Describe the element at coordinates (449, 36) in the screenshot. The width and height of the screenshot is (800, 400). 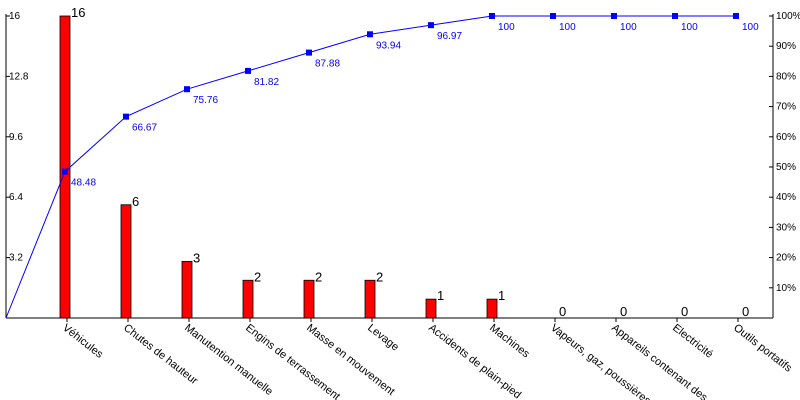
I see `cumulative-value-label: 96.97` at that location.